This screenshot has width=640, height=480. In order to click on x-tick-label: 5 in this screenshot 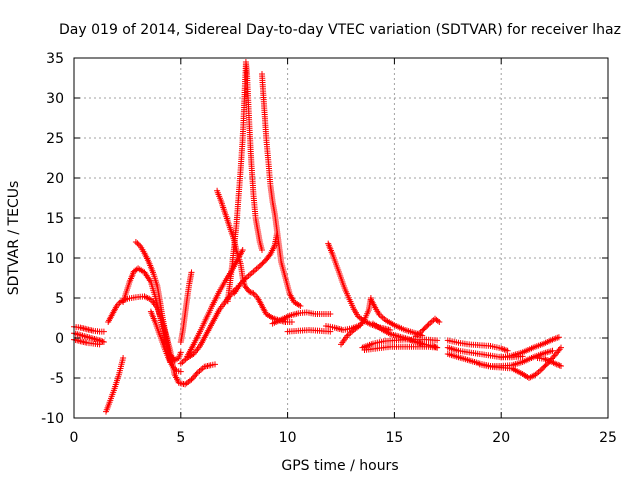, I will do `click(180, 438)`.